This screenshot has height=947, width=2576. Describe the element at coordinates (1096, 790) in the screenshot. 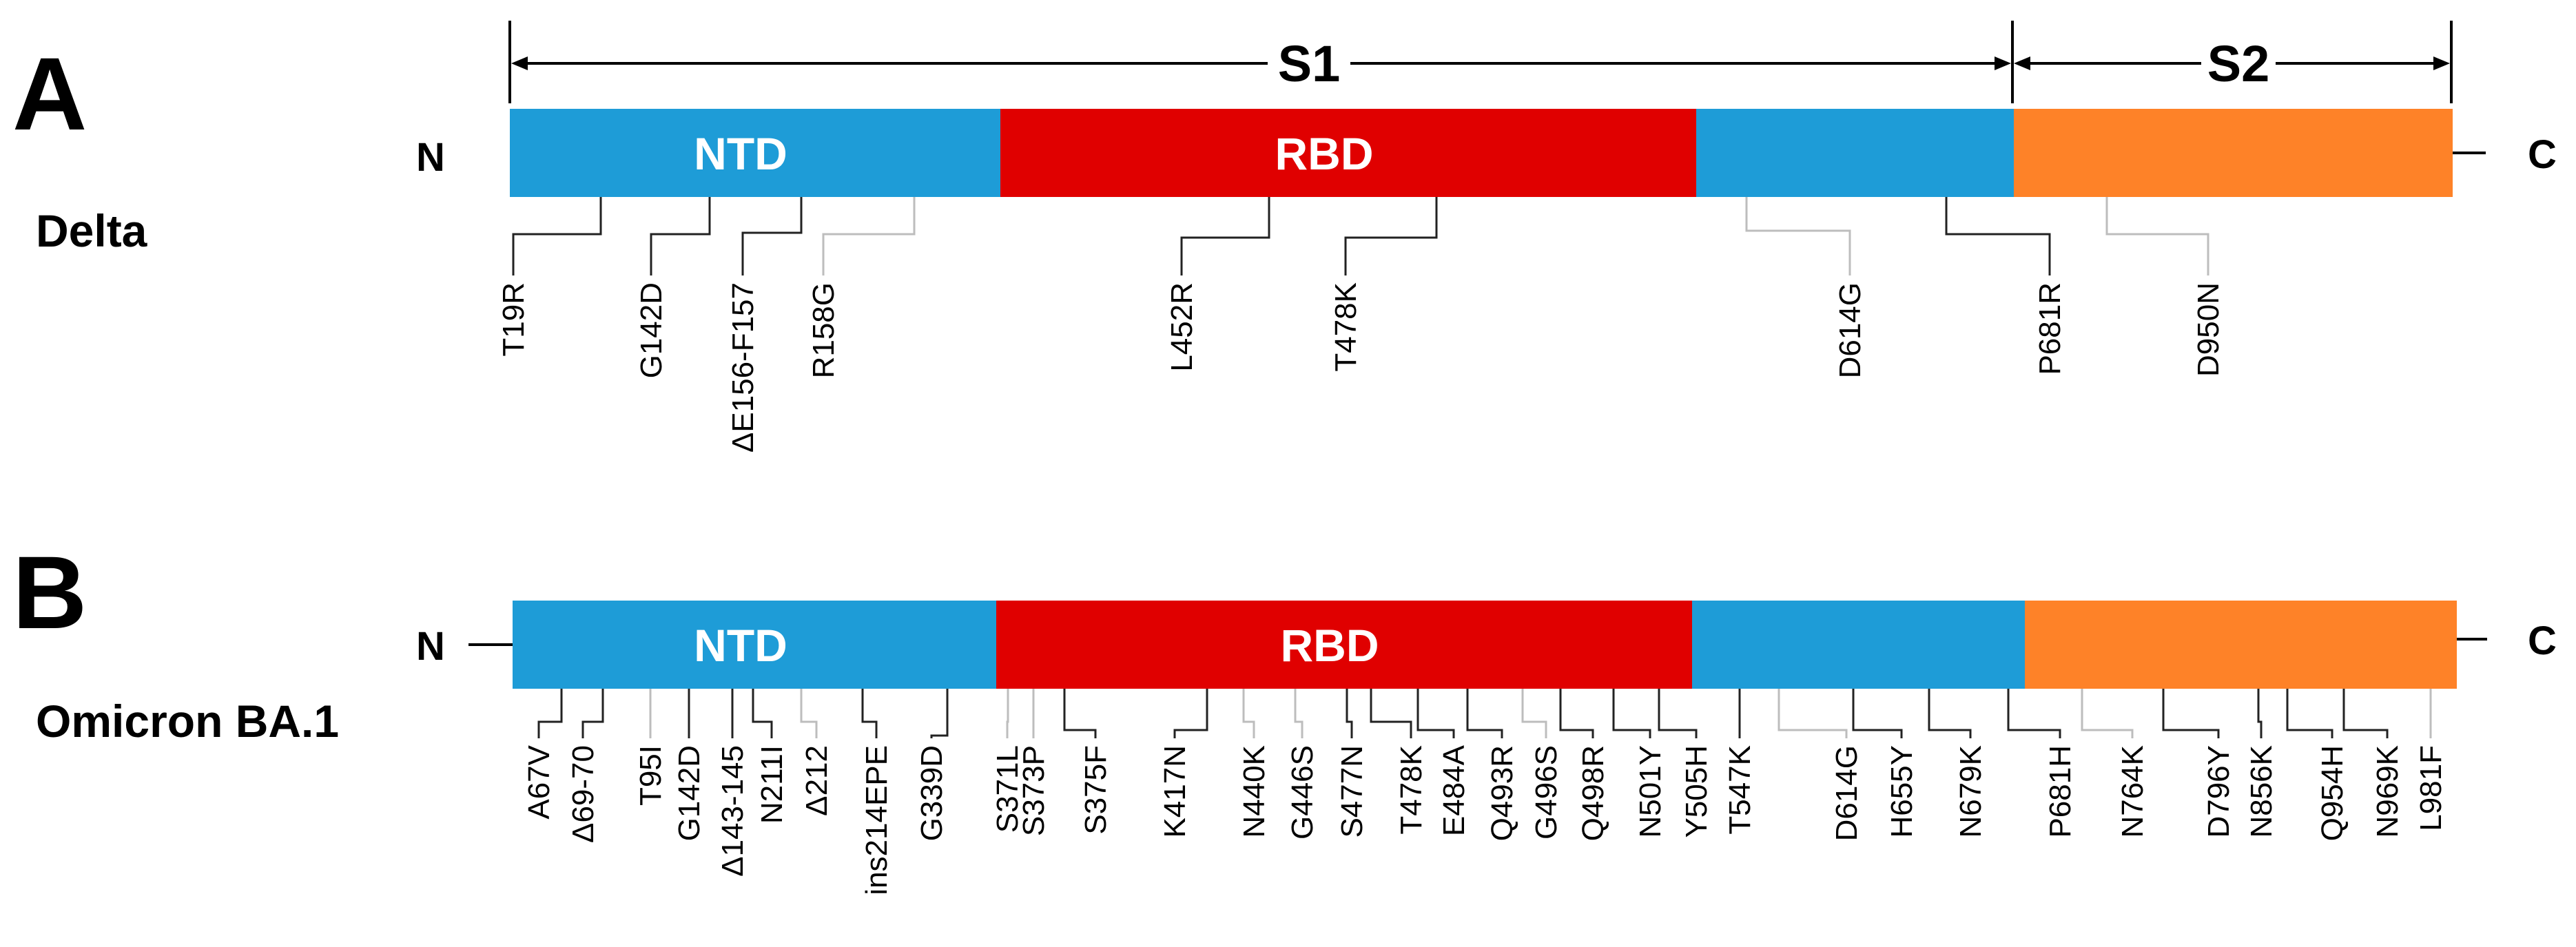

I see `mutation-label: S375F` at that location.